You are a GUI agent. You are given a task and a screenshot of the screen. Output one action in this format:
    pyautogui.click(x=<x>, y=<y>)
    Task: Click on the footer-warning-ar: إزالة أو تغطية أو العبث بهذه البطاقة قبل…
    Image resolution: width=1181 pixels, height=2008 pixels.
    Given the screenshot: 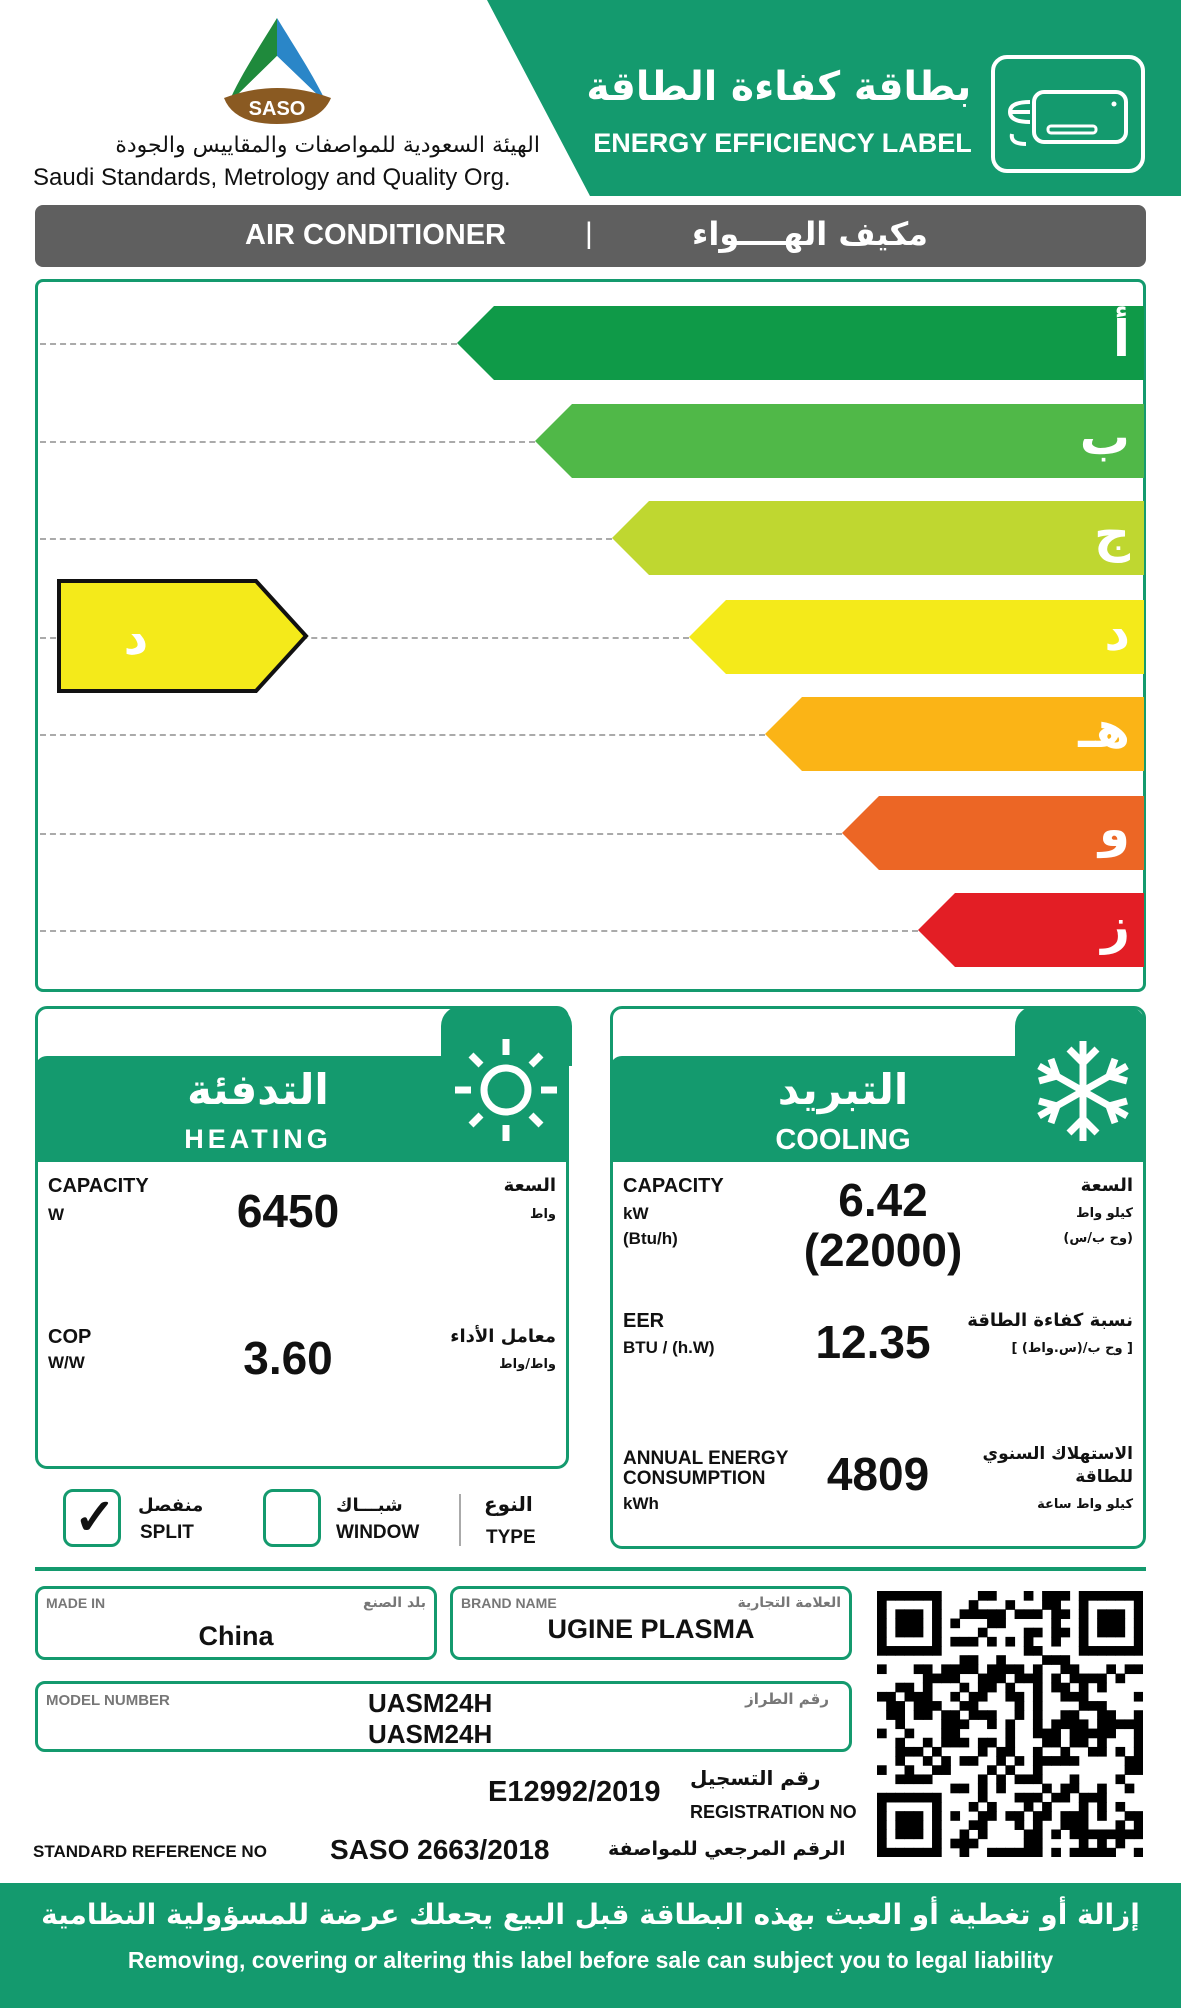 What is the action you would take?
    pyautogui.click(x=590, y=1914)
    